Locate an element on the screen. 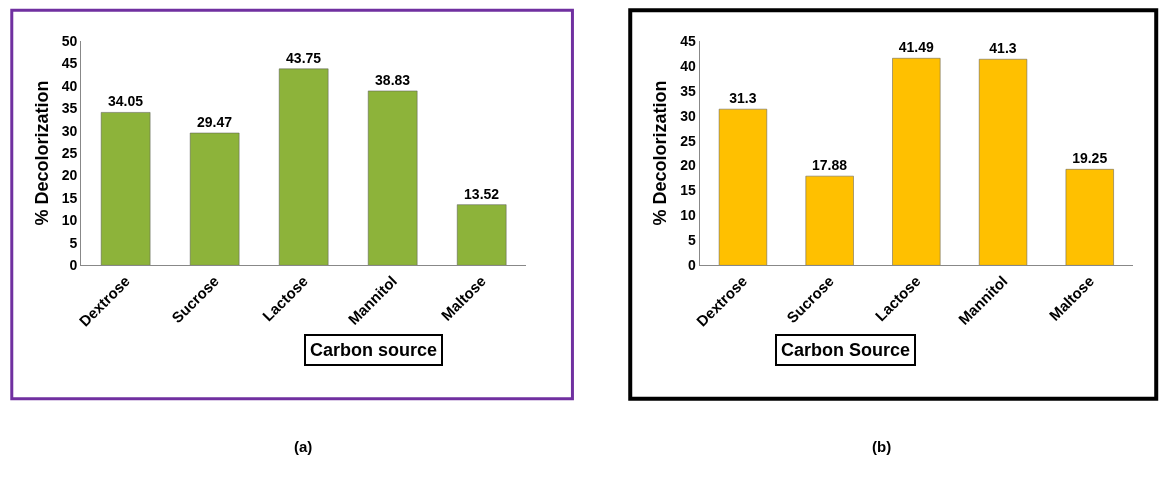 This screenshot has width=1162, height=484. data-label: 34.05 is located at coordinates (126, 101).